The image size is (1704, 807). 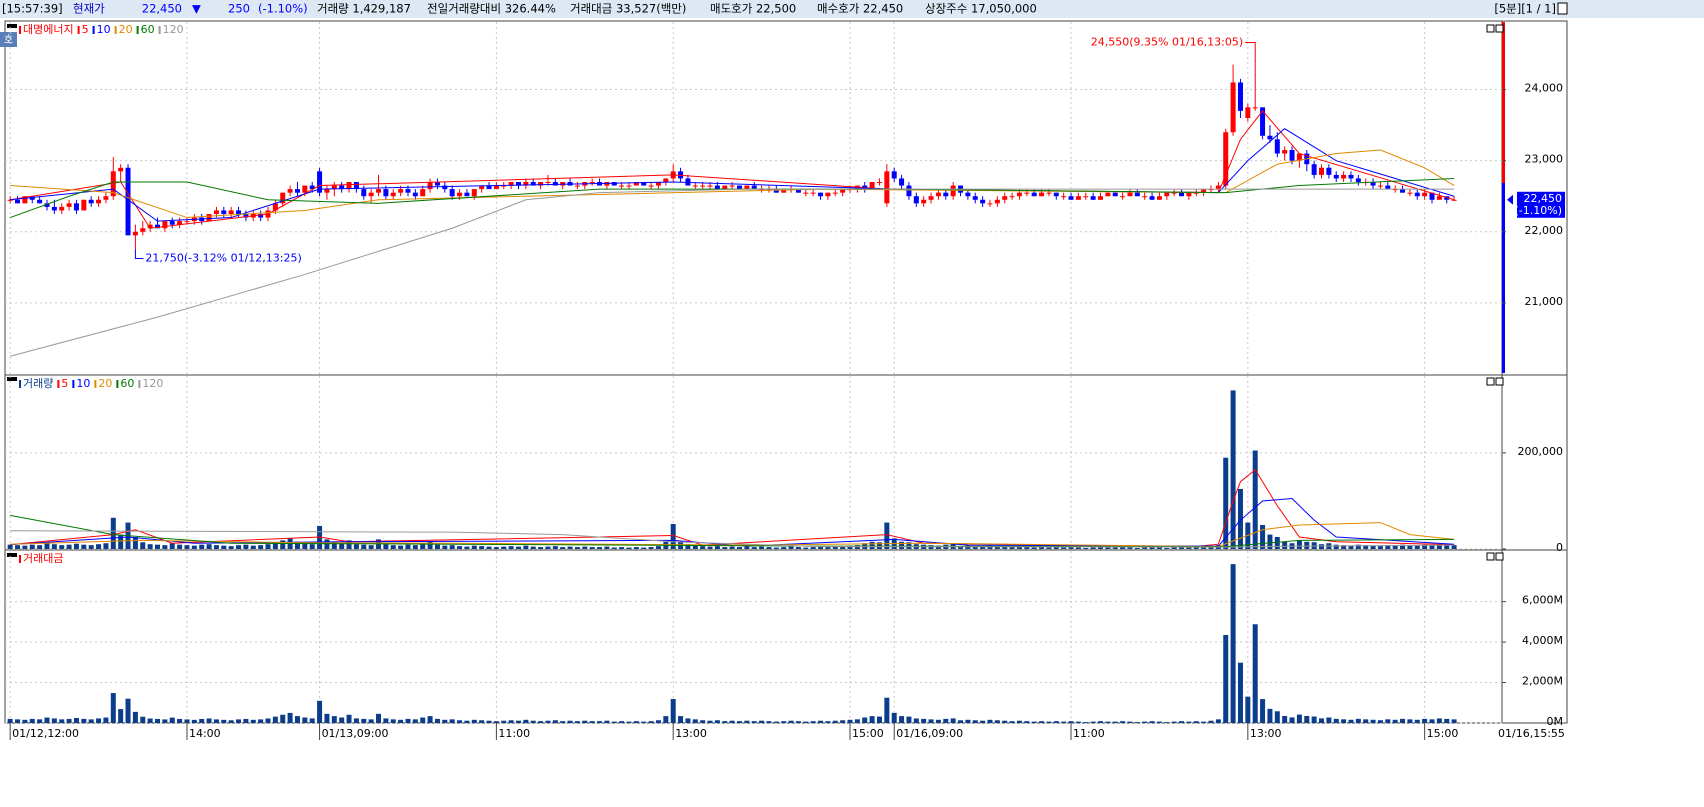 What do you see at coordinates (929, 733) in the screenshot?
I see `x-tick-label: 01/16,09:00` at bounding box center [929, 733].